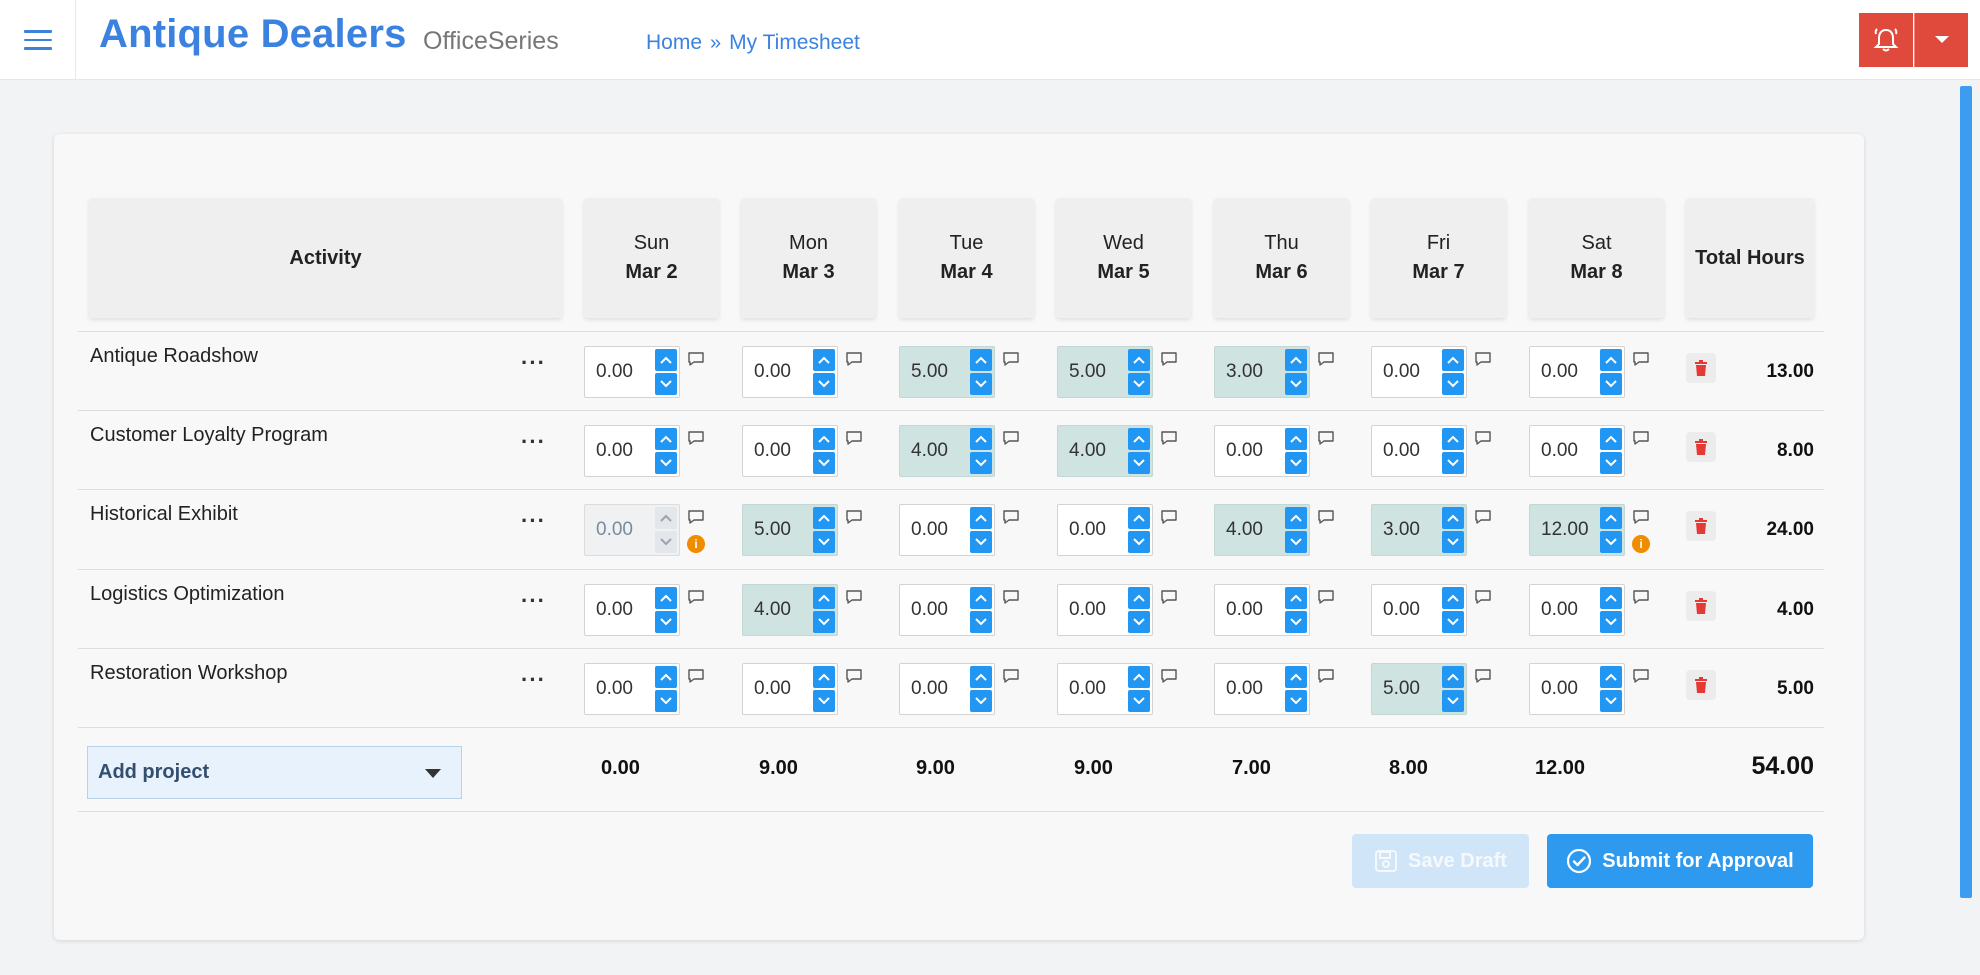 This screenshot has width=1980, height=975. Describe the element at coordinates (794, 42) in the screenshot. I see `breadcrumb-current-link: My Timesheet` at that location.